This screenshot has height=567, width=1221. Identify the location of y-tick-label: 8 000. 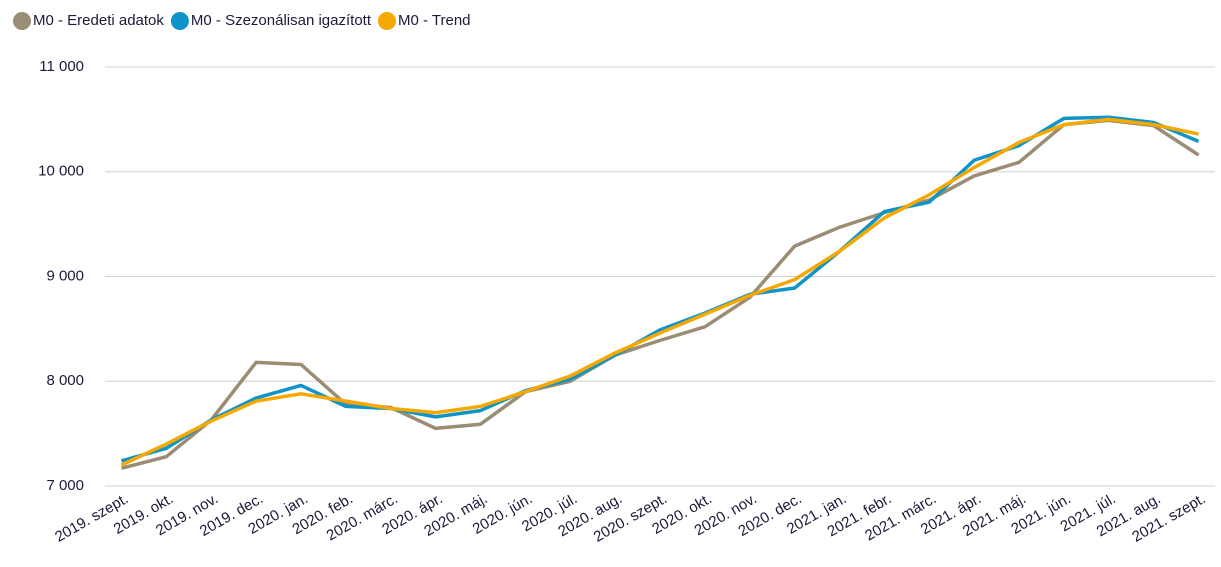
(65, 380).